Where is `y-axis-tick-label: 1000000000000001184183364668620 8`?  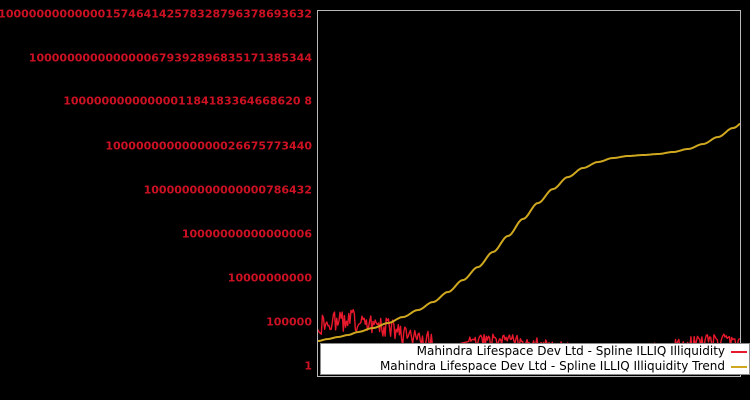 y-axis-tick-label: 1000000000000001184183364668620 8 is located at coordinates (187, 101).